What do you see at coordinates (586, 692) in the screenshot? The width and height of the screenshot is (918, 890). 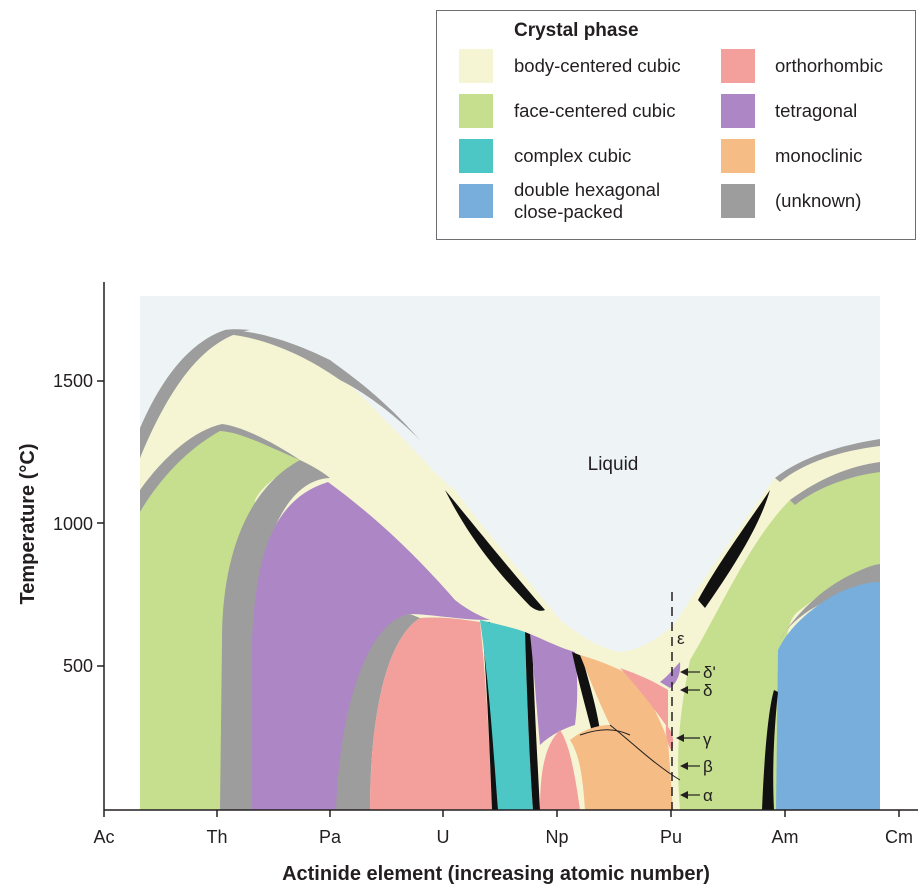 I see `boundary-np` at bounding box center [586, 692].